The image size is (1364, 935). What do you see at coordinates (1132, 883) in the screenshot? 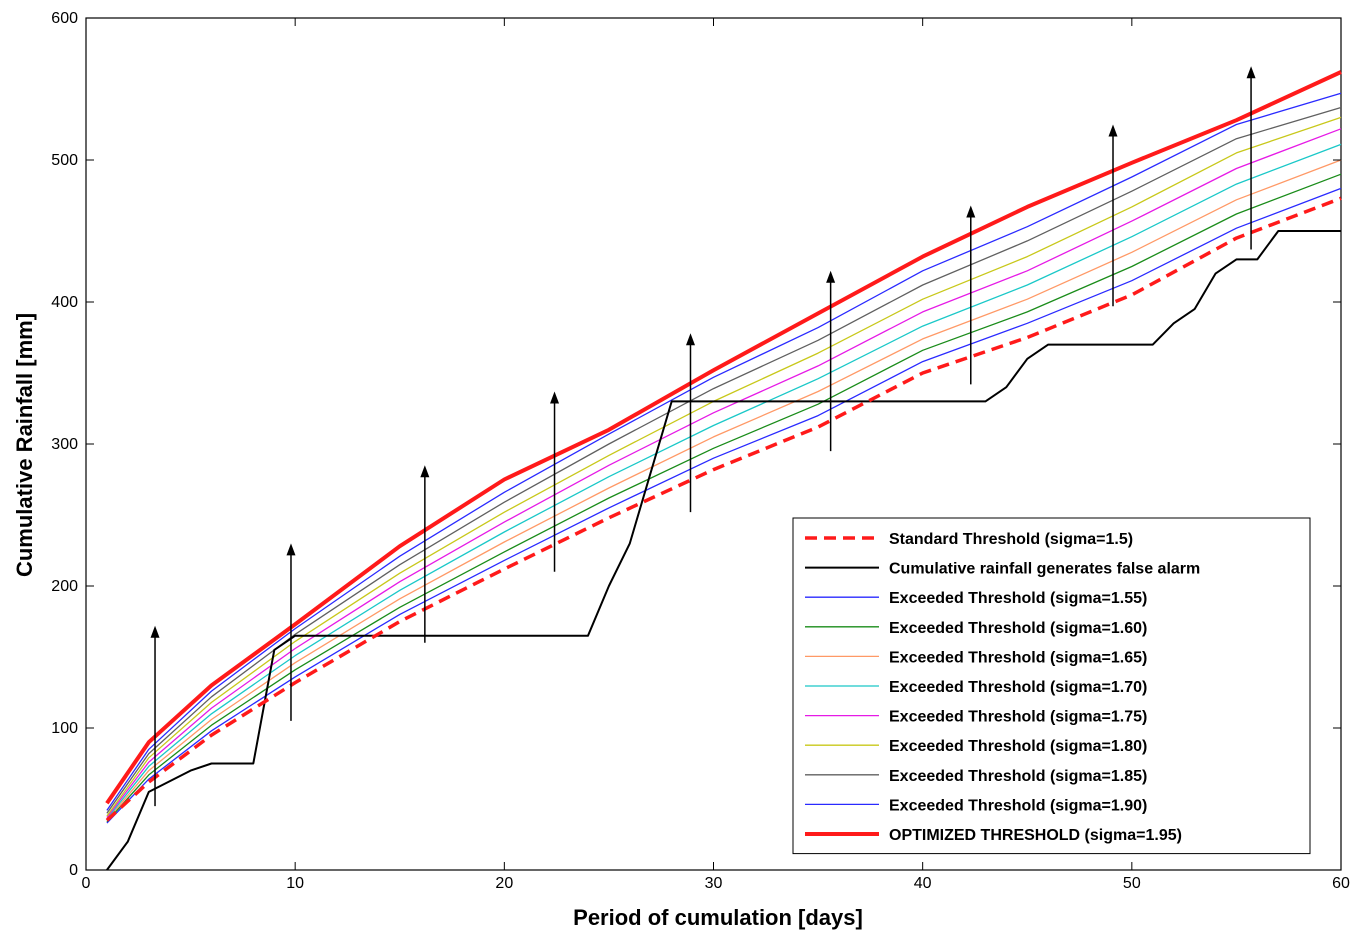
I see `x-tick-label: 50` at bounding box center [1132, 883].